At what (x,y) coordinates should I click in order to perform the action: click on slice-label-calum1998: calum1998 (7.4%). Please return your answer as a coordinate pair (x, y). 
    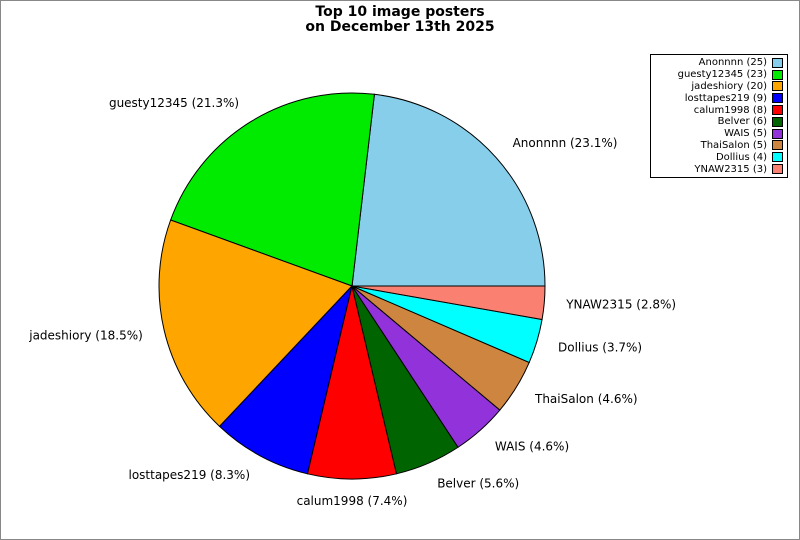
    Looking at the image, I should click on (352, 501).